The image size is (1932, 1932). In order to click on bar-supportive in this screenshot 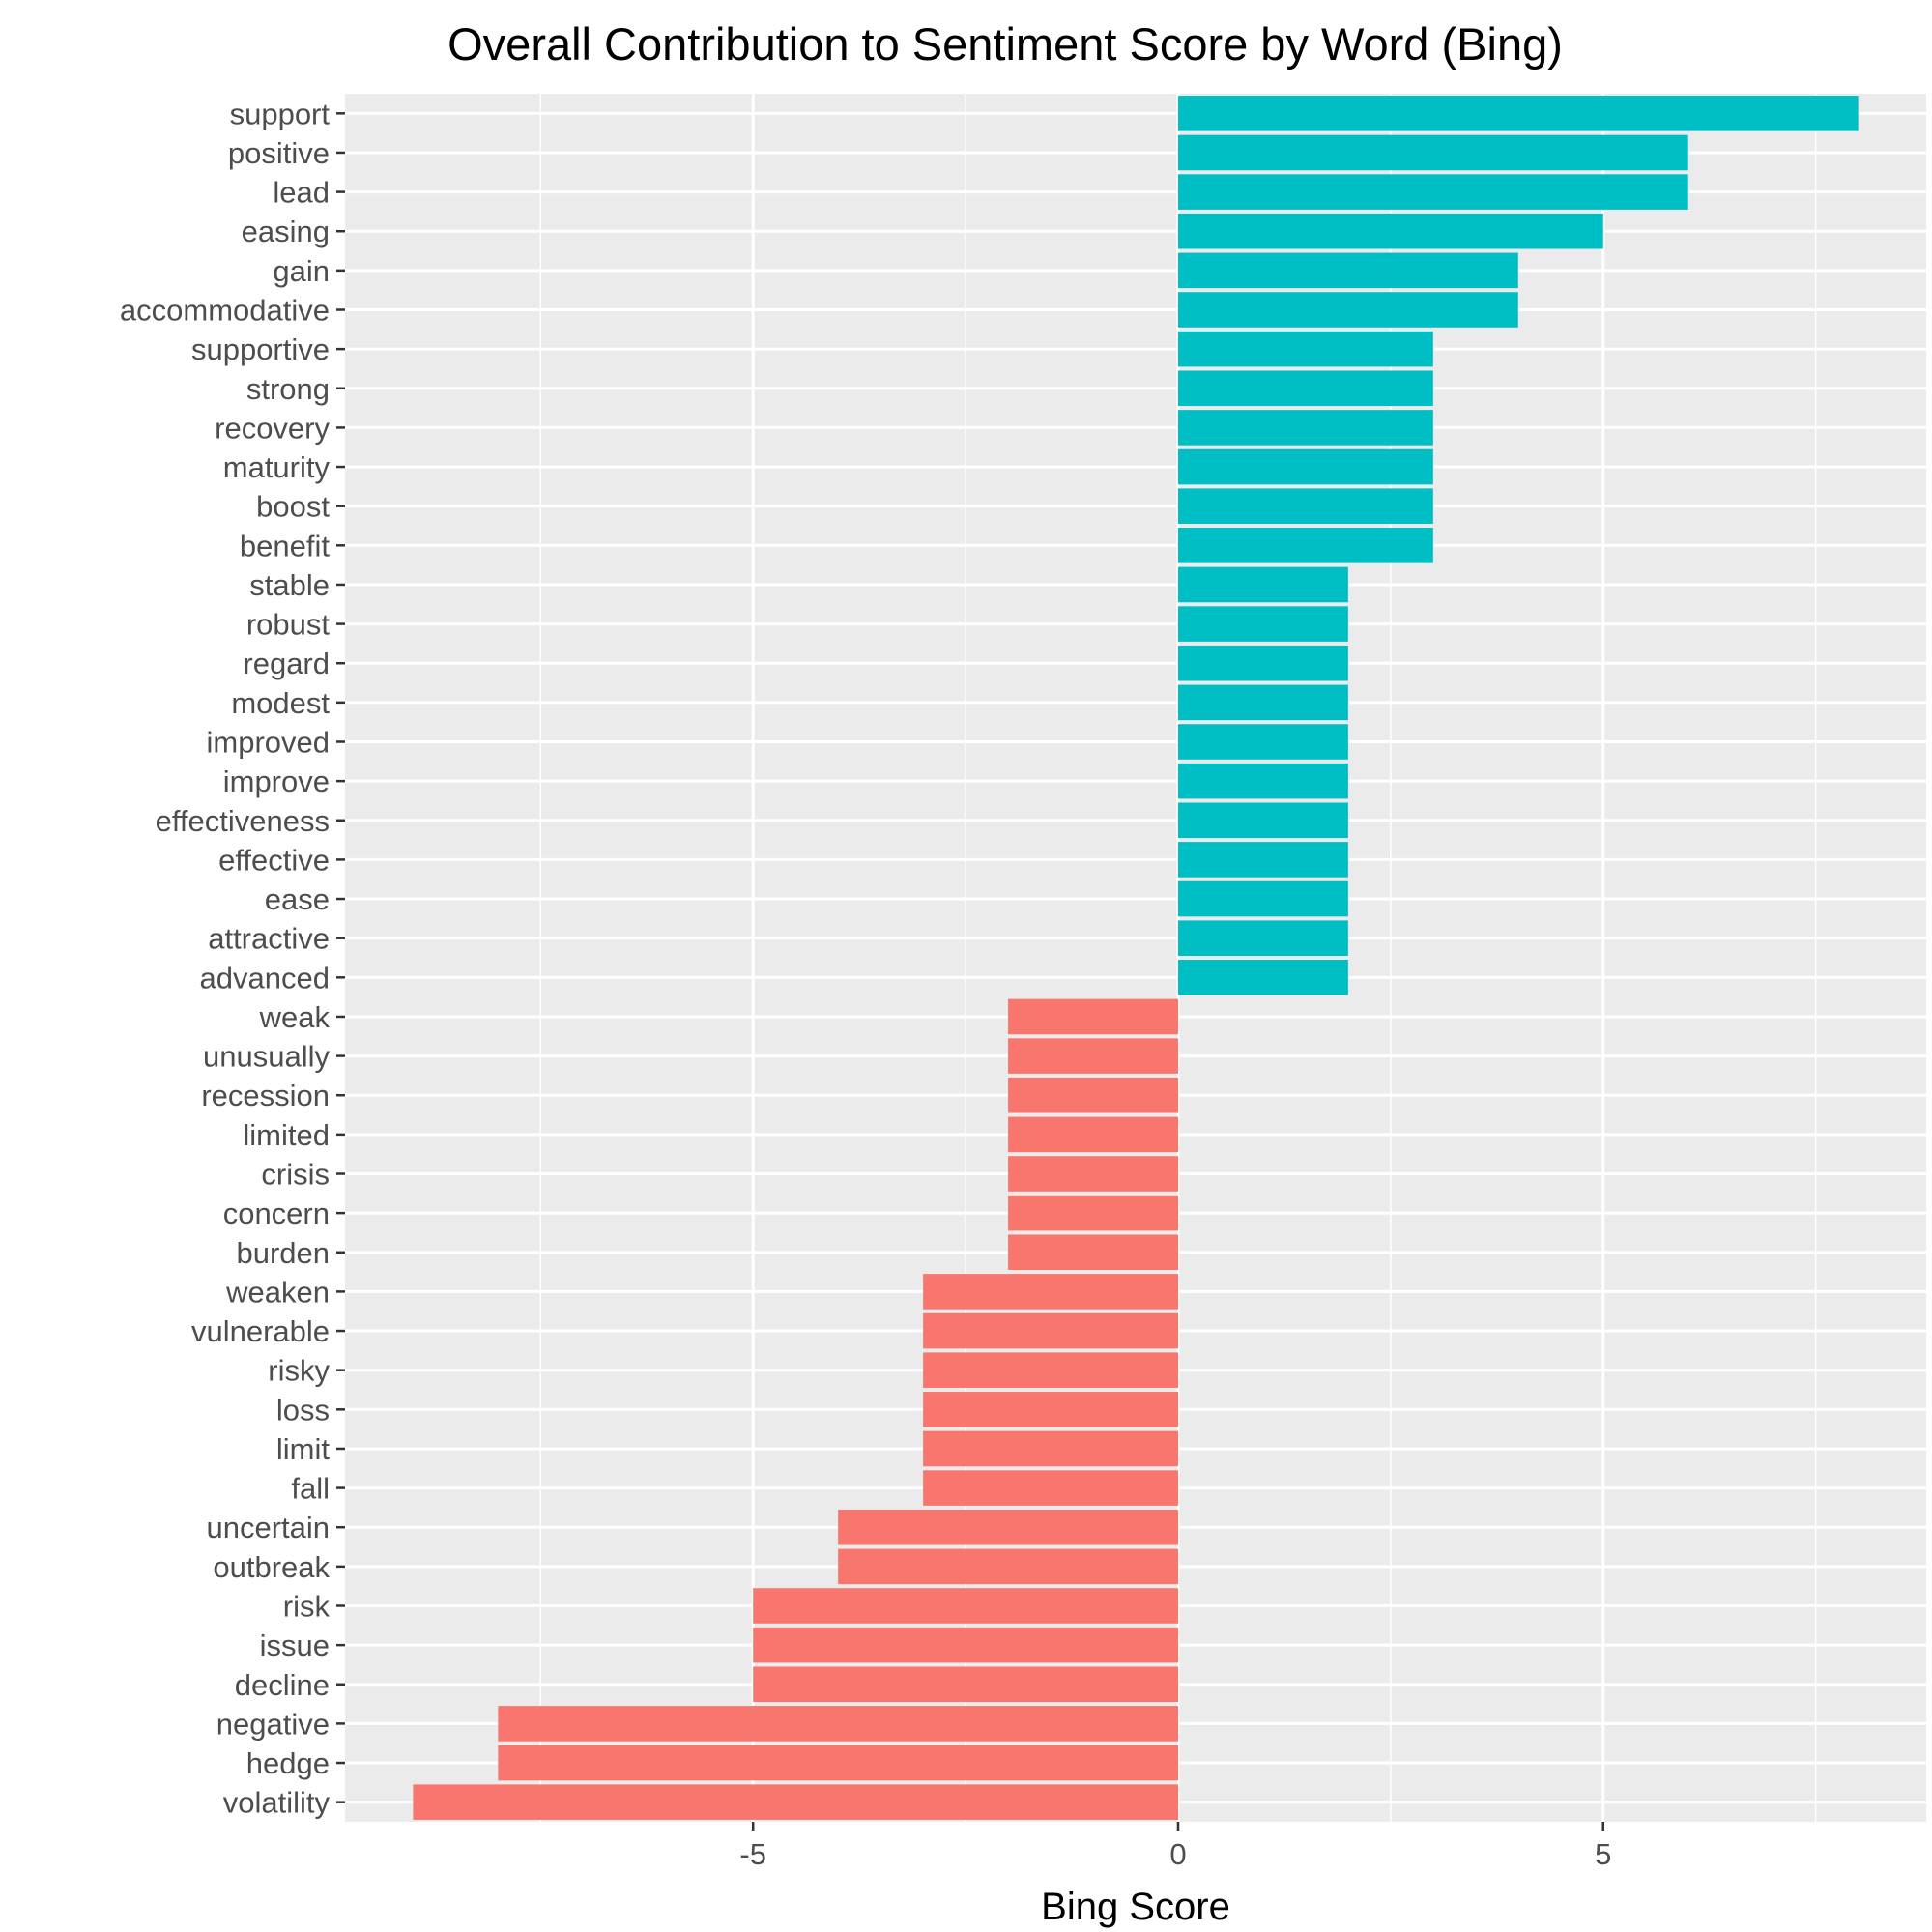, I will do `click(1305, 349)`.